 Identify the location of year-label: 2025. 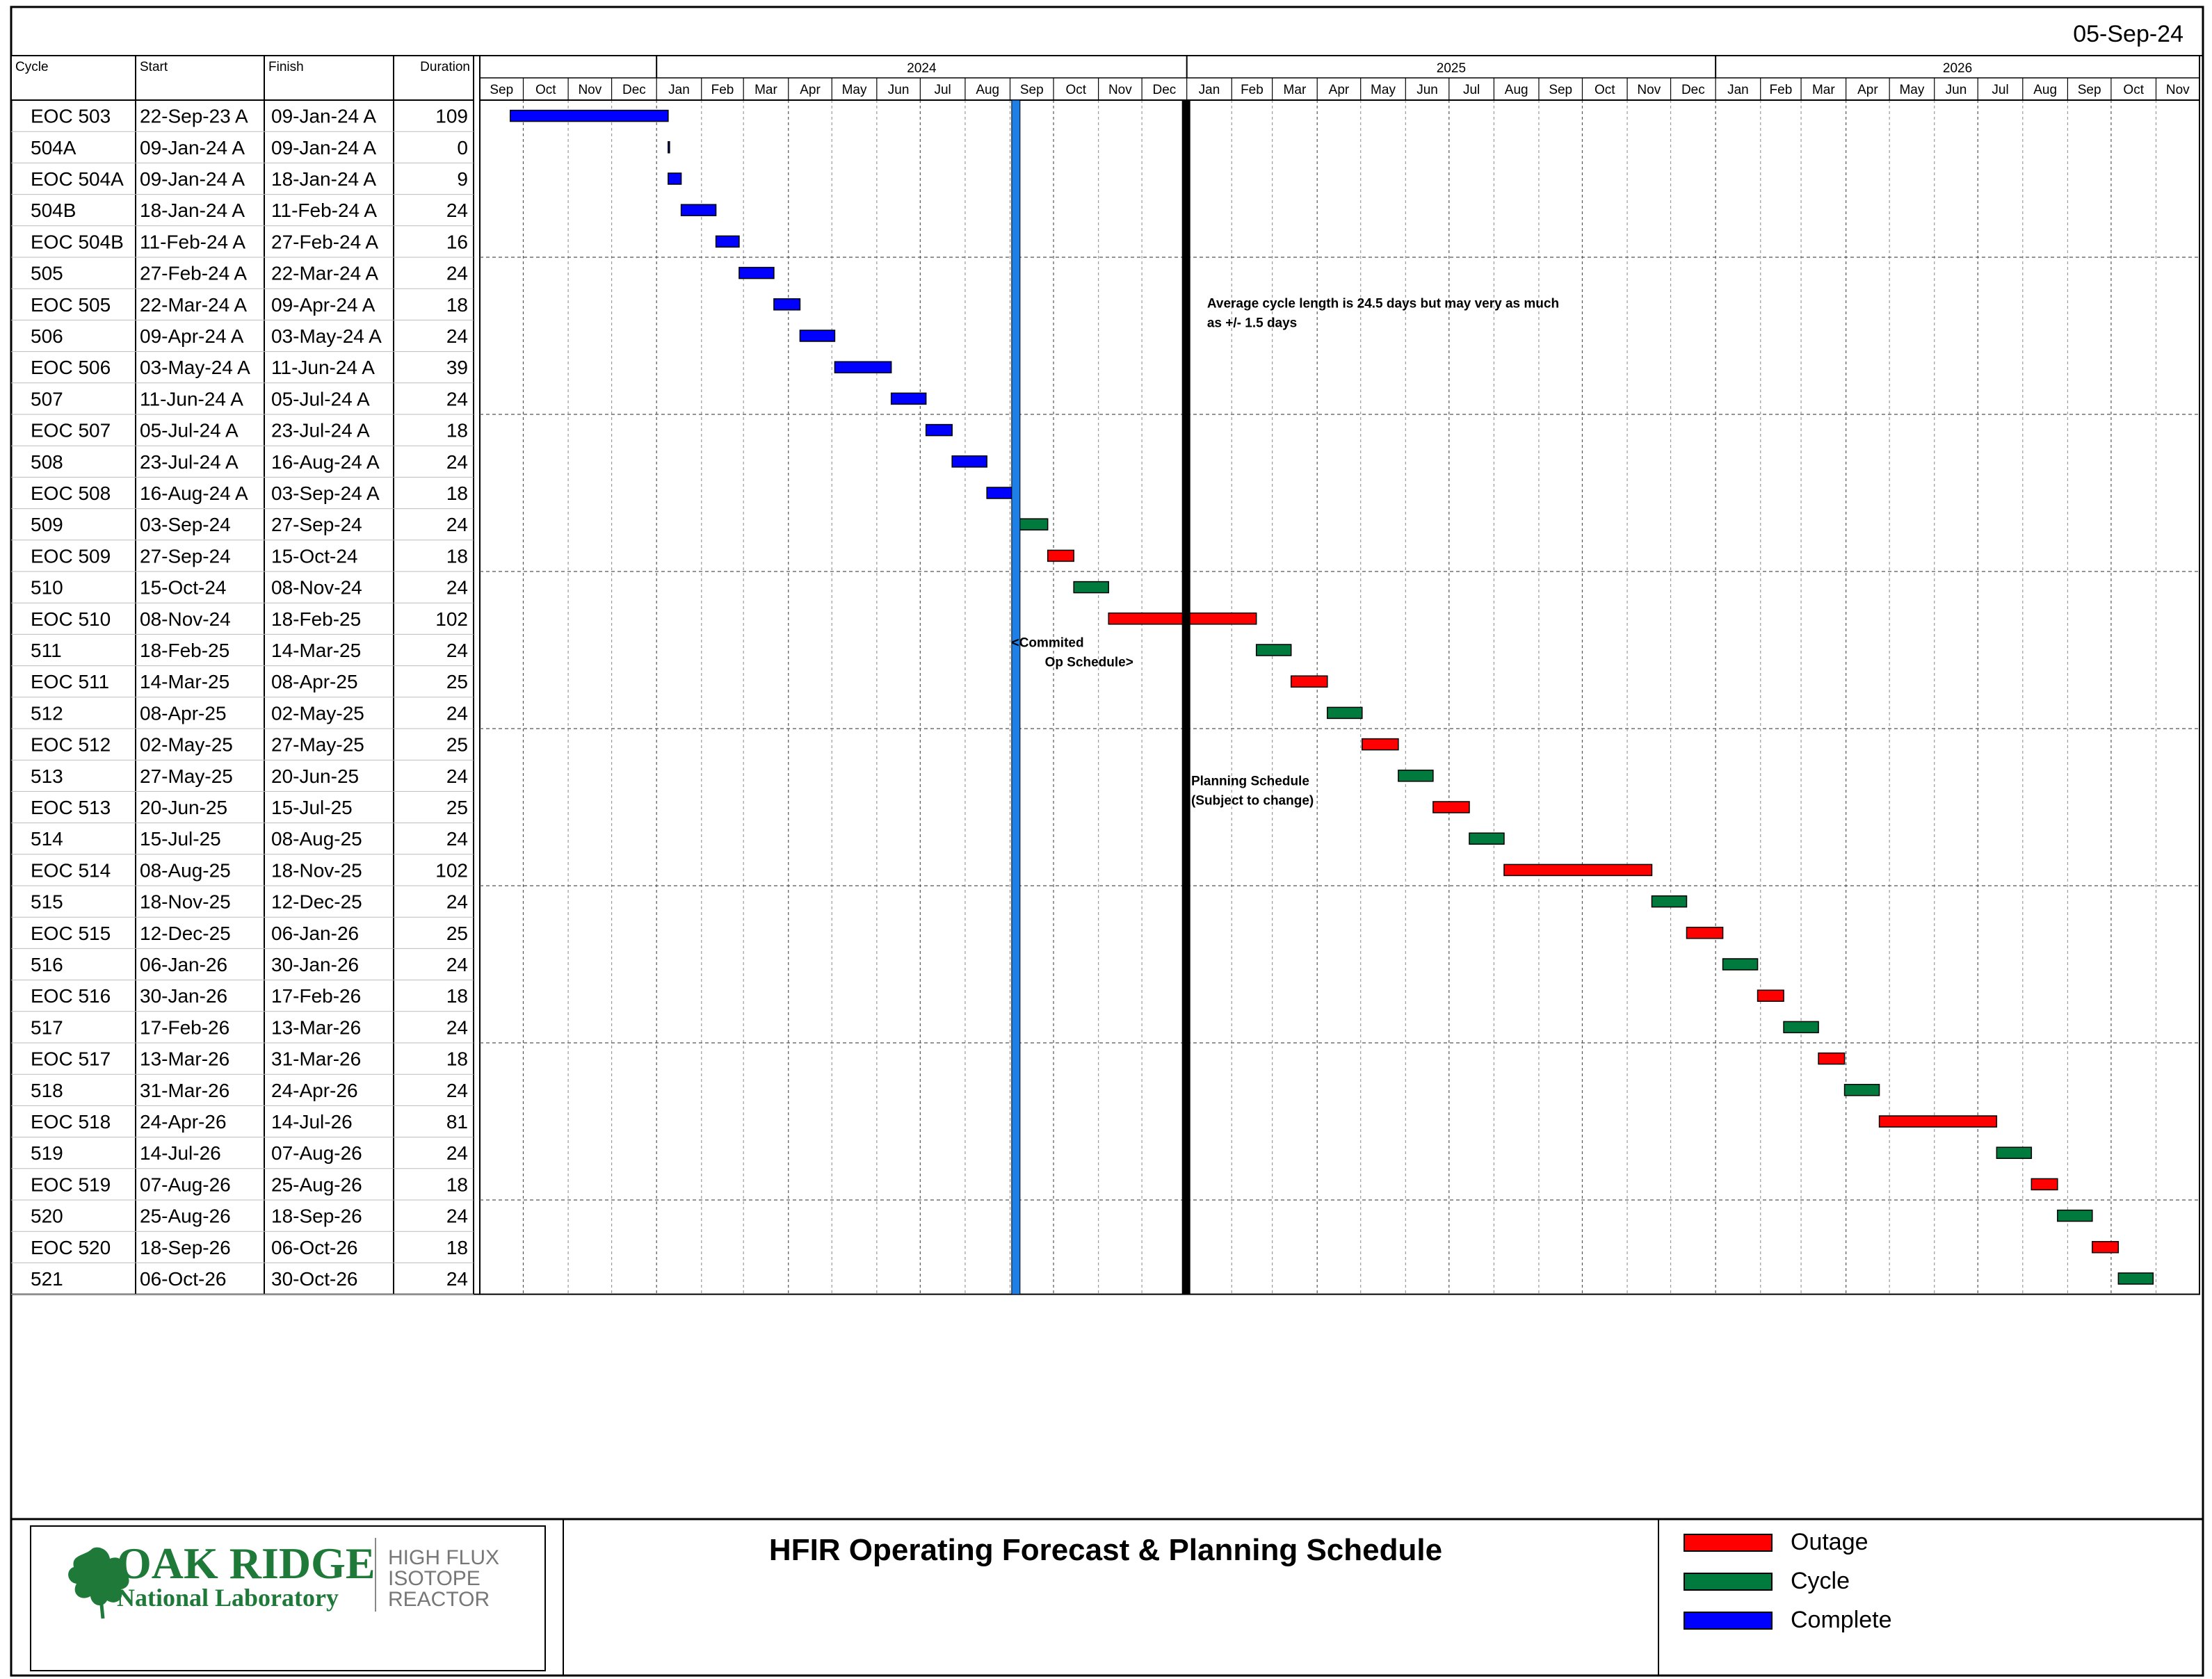
(1451, 68).